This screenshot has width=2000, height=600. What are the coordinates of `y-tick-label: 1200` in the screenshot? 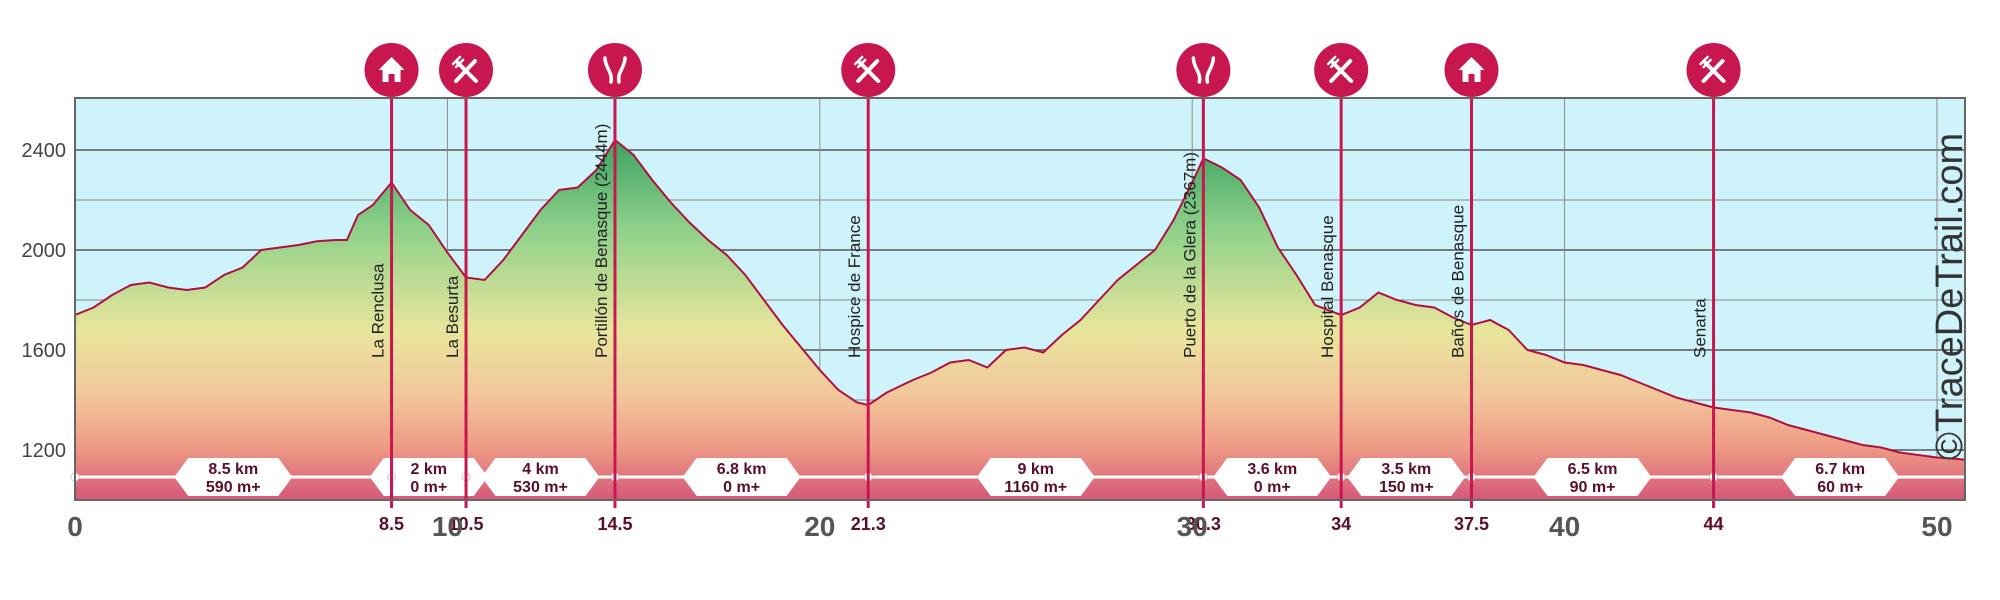 It's located at (44, 451).